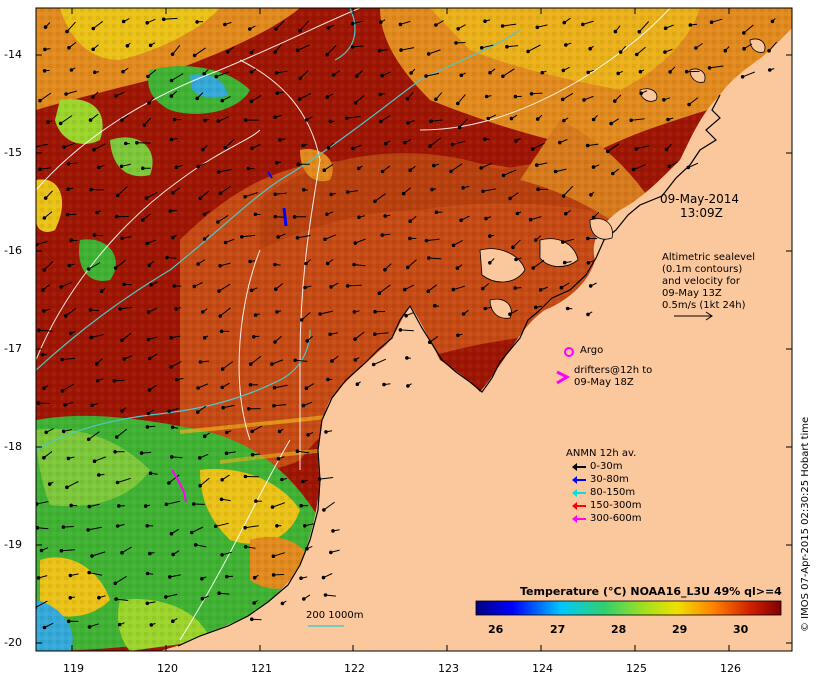 Image resolution: width=820 pixels, height=680 pixels. I want to click on lat-label: -19, so click(13, 544).